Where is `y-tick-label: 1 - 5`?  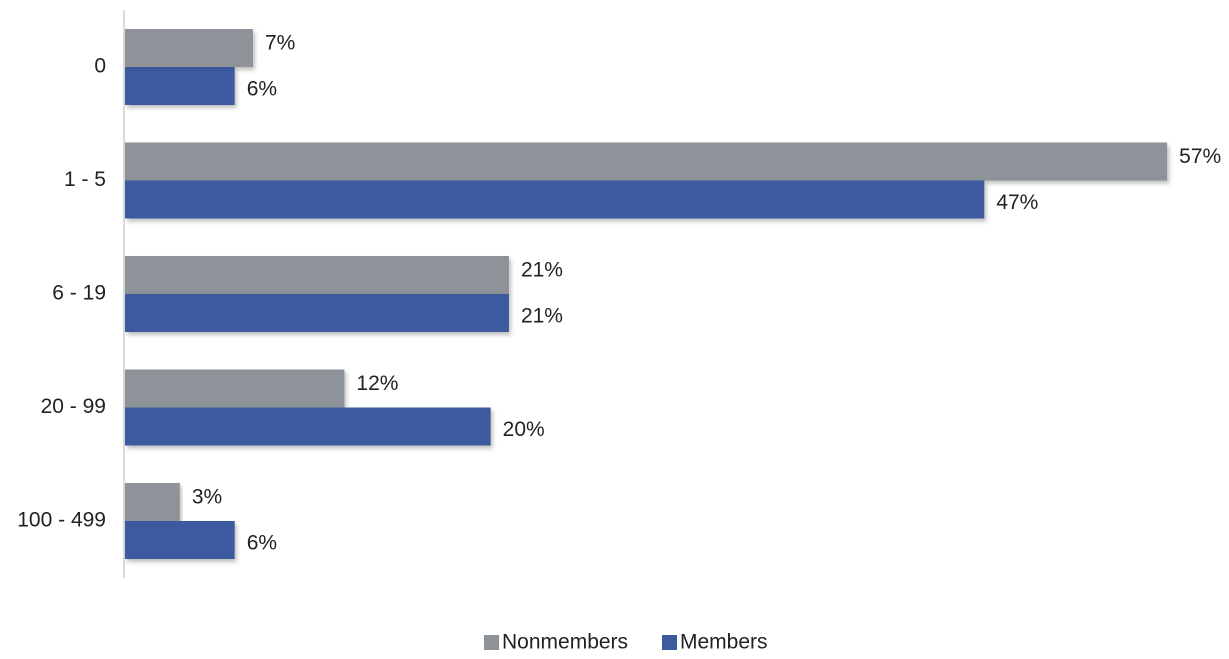 y-tick-label: 1 - 5 is located at coordinates (85, 179).